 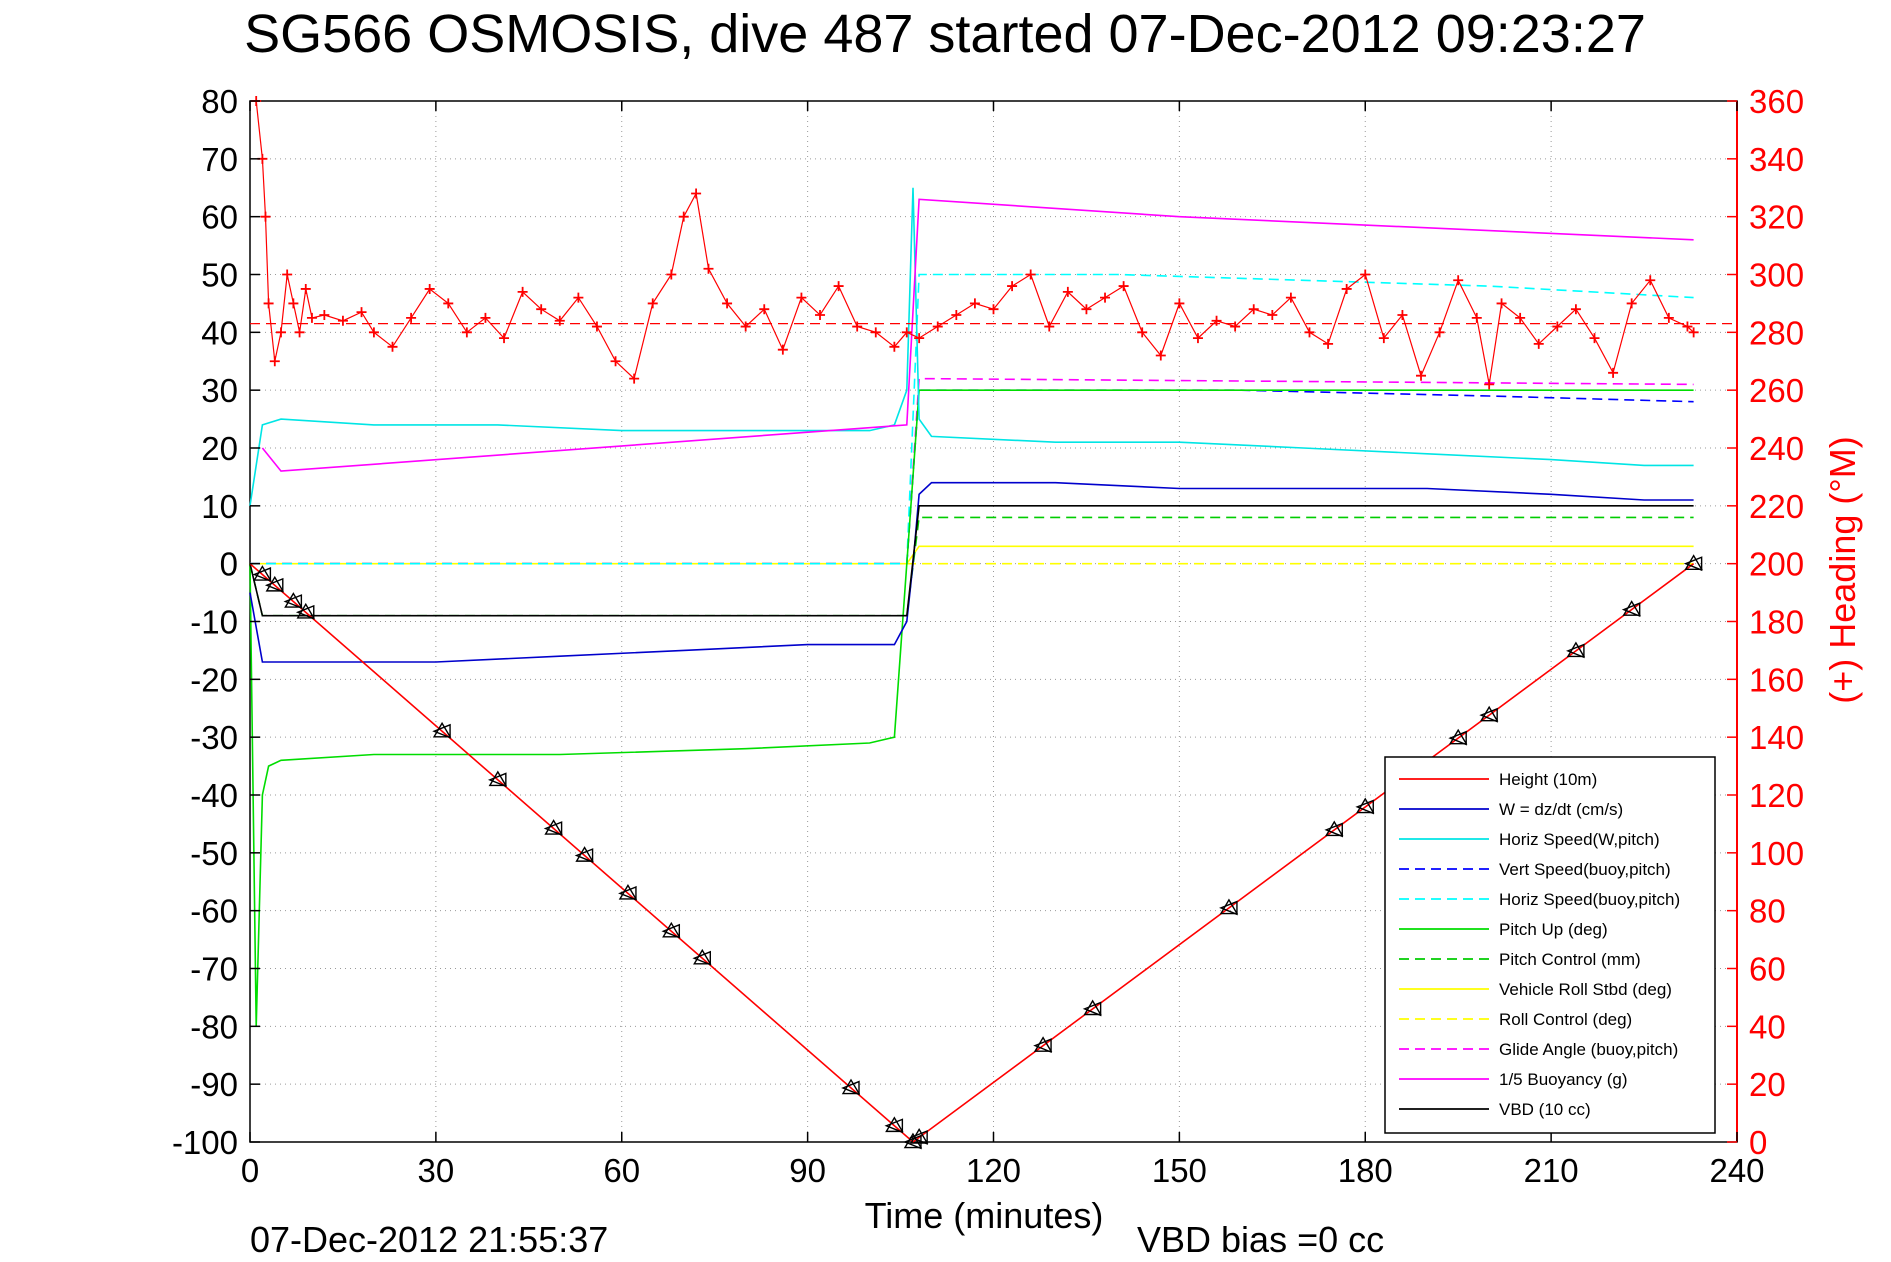 What do you see at coordinates (1776, 275) in the screenshot?
I see `y2-tick-label: 300` at bounding box center [1776, 275].